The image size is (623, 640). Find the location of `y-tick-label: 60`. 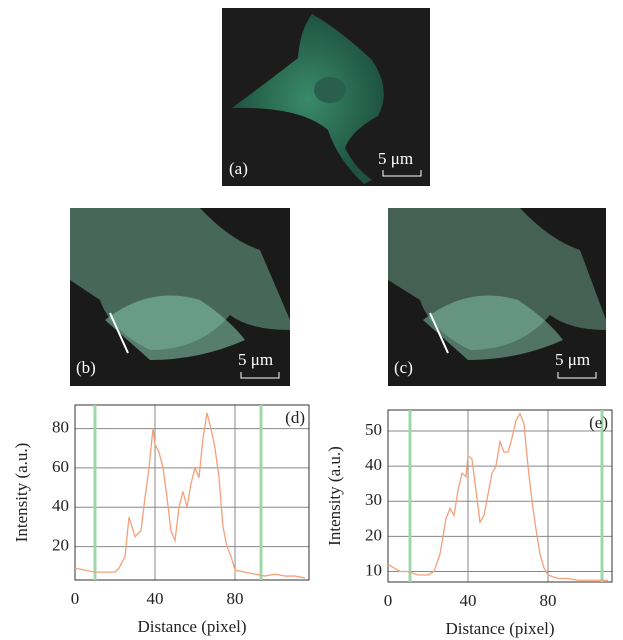

y-tick-label: 60 is located at coordinates (60, 466).